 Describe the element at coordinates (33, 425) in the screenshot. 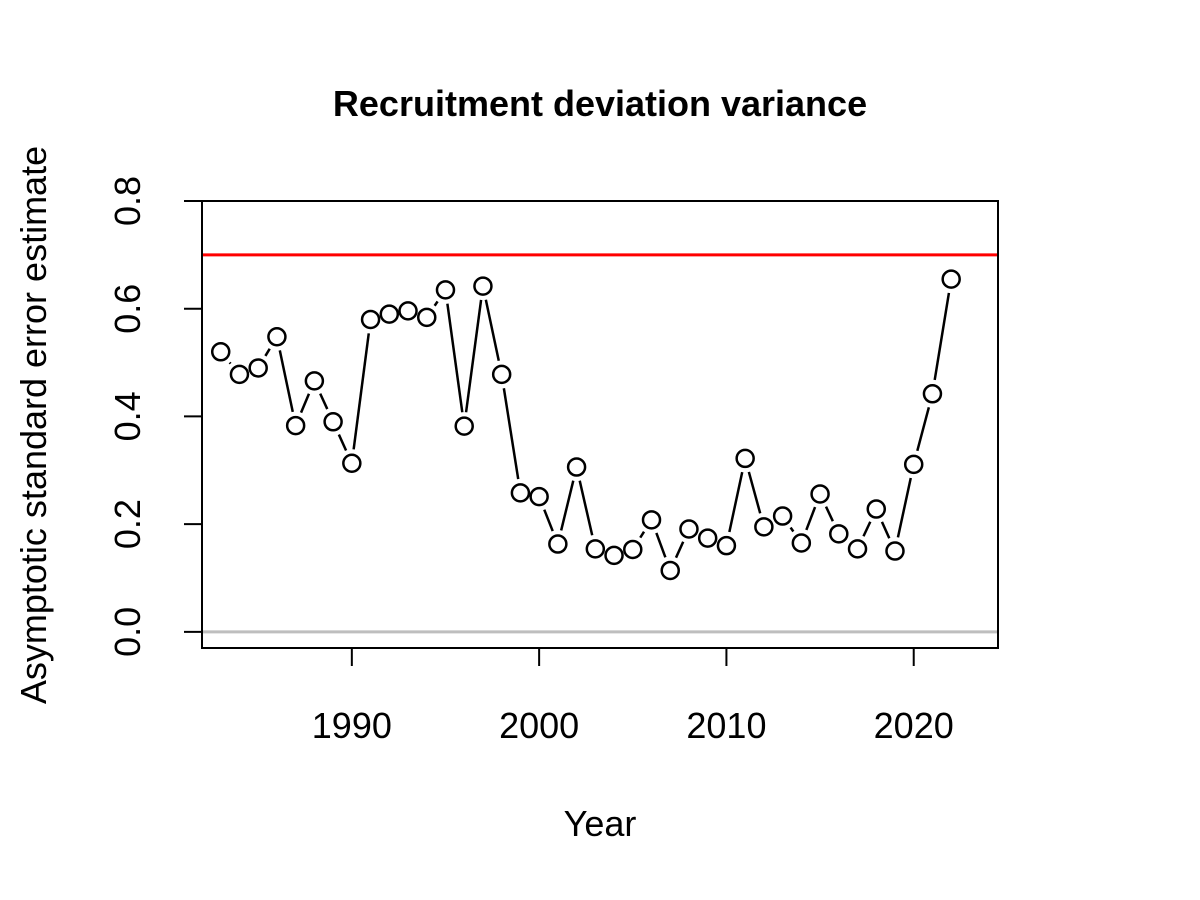

I see `y-axis-label: Asymptotic standard error estimate` at that location.